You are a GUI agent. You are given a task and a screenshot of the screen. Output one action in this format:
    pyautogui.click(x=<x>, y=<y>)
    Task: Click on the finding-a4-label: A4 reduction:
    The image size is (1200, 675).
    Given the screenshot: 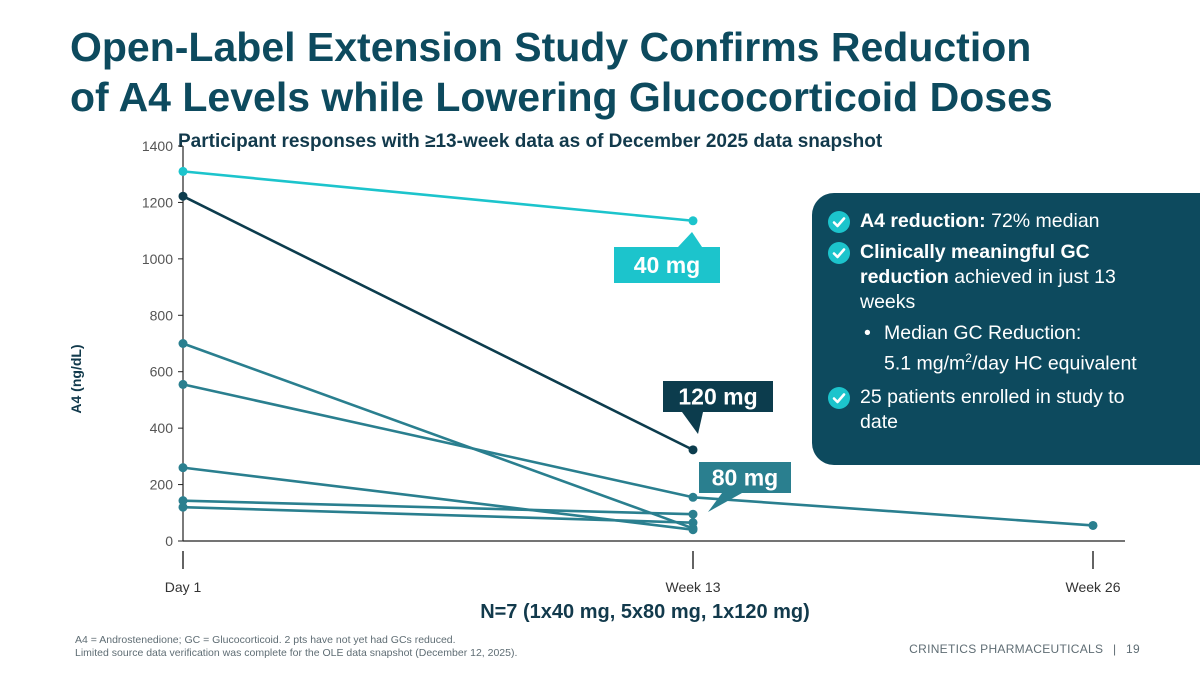 What is the action you would take?
    pyautogui.click(x=923, y=221)
    